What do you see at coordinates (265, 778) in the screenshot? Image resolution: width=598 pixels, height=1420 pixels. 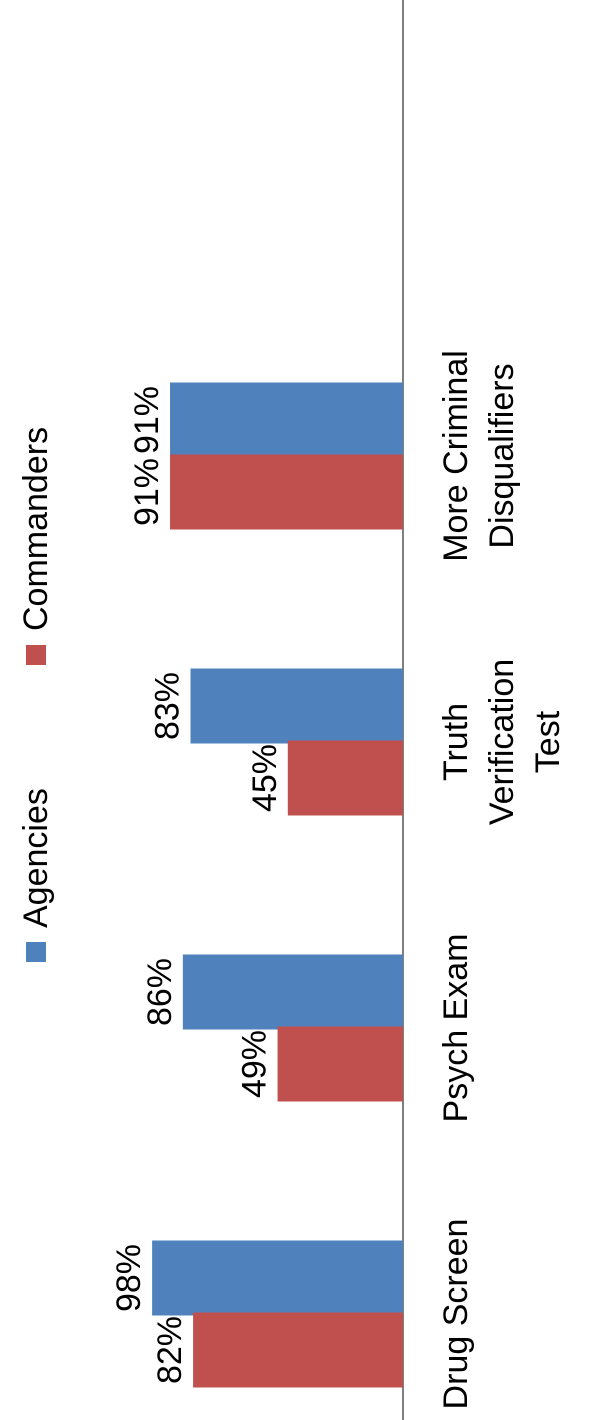 I see `data-label-commanders-3: 45%` at bounding box center [265, 778].